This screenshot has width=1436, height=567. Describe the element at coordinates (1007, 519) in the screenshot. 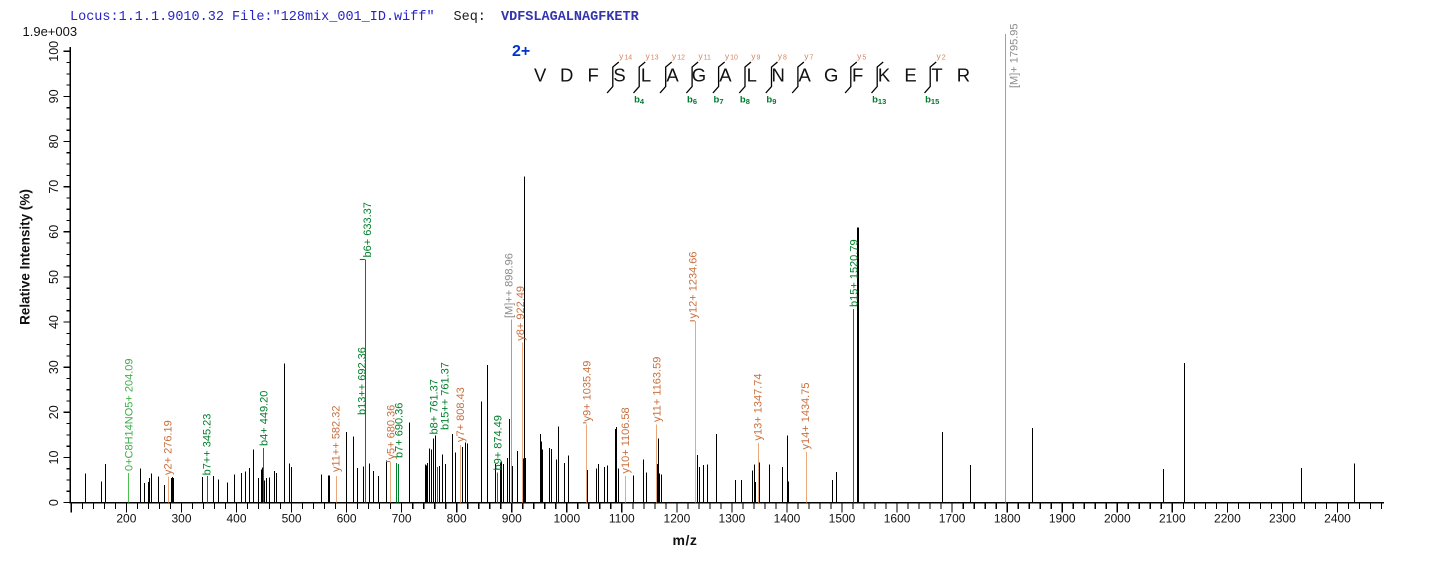

I see `svg-text: 1800` at that location.